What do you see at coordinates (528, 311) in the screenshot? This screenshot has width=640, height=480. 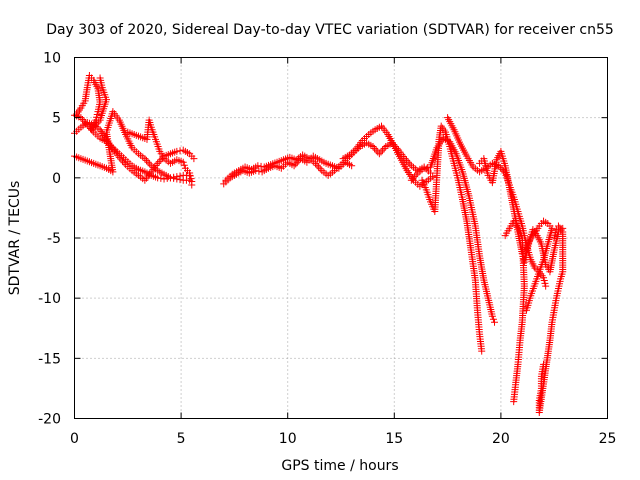 I see `series-arc-m` at bounding box center [528, 311].